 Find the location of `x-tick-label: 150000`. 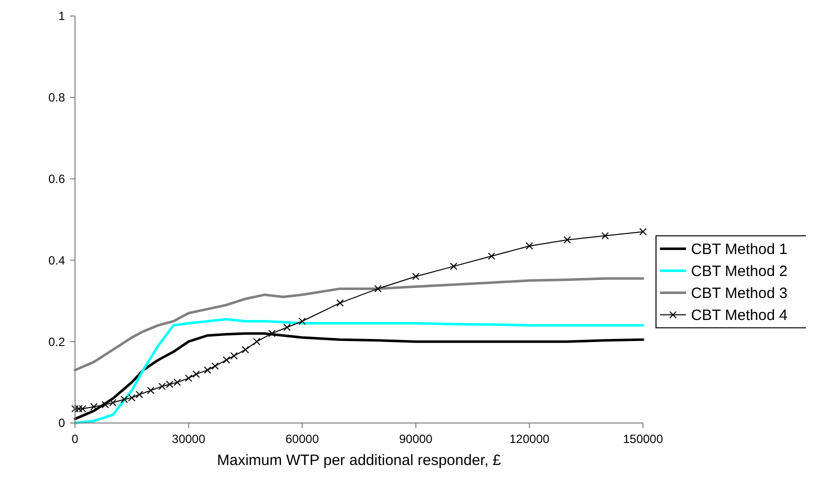

x-tick-label: 150000 is located at coordinates (643, 439).